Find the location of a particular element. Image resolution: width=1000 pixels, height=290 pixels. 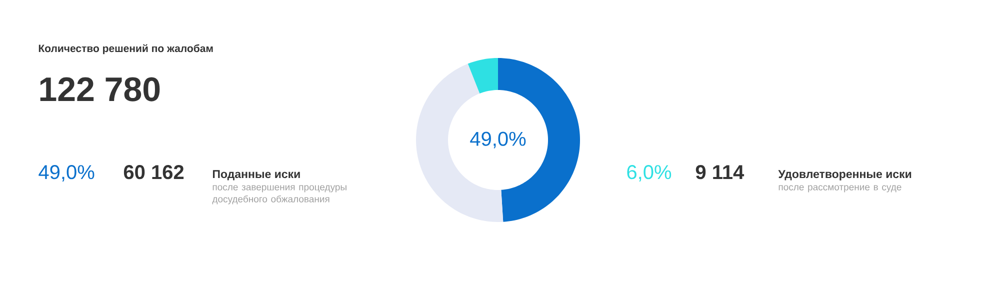

text: 122 780 is located at coordinates (100, 89).